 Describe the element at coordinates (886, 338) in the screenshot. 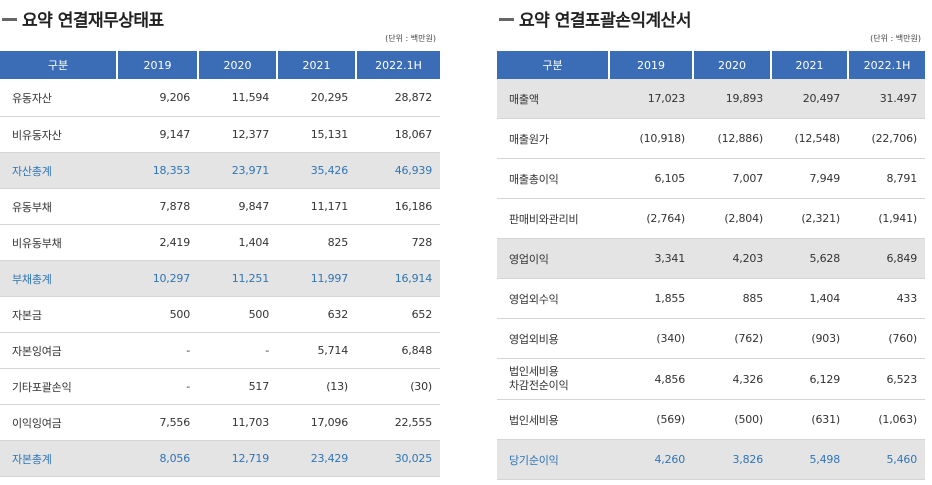

I see `cell-value: (760)` at that location.